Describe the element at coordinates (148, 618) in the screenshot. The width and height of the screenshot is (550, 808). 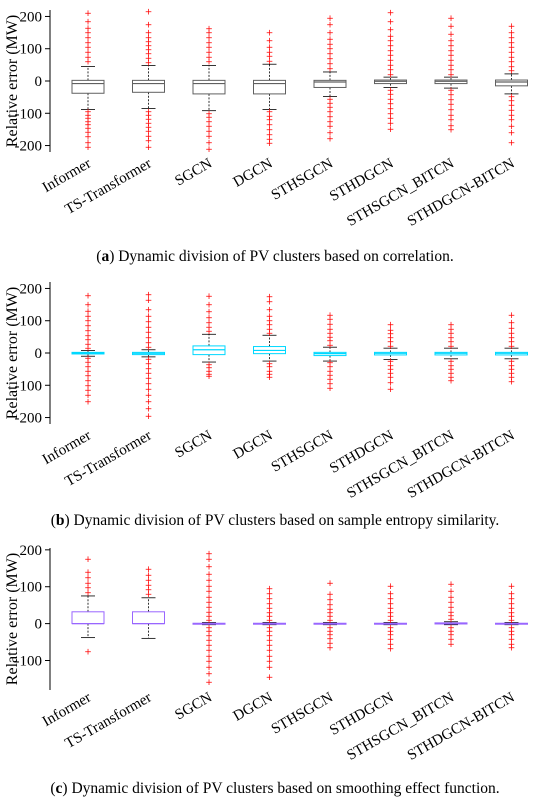
I see `panel-c-box` at that location.